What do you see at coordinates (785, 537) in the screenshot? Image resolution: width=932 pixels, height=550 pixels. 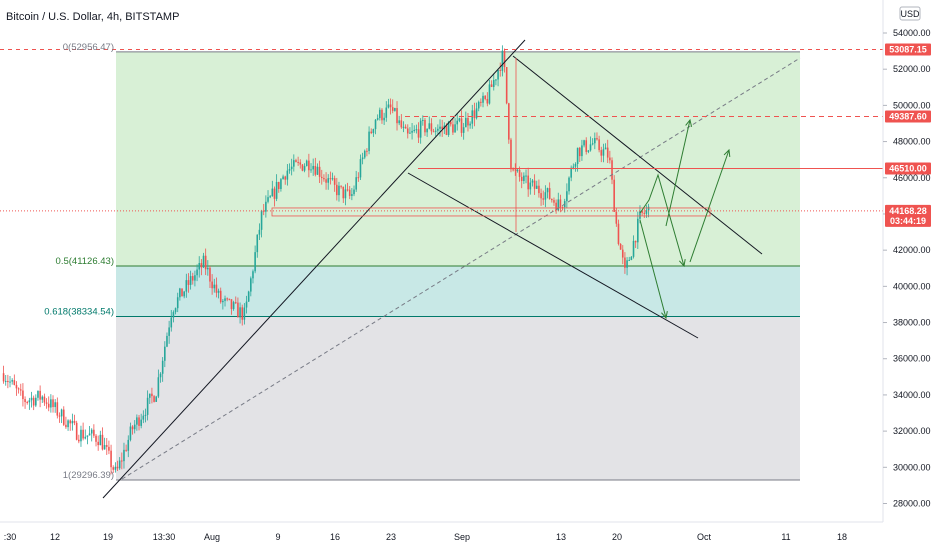 I see `time-tick-label: 11` at bounding box center [785, 537].